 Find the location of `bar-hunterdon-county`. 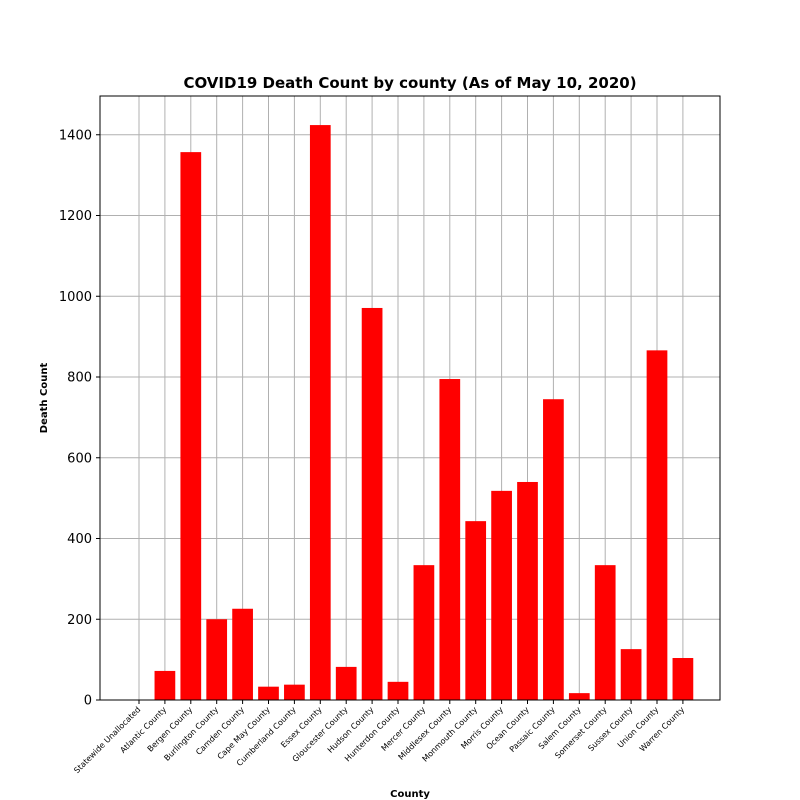

bar-hunterdon-county is located at coordinates (398, 690).